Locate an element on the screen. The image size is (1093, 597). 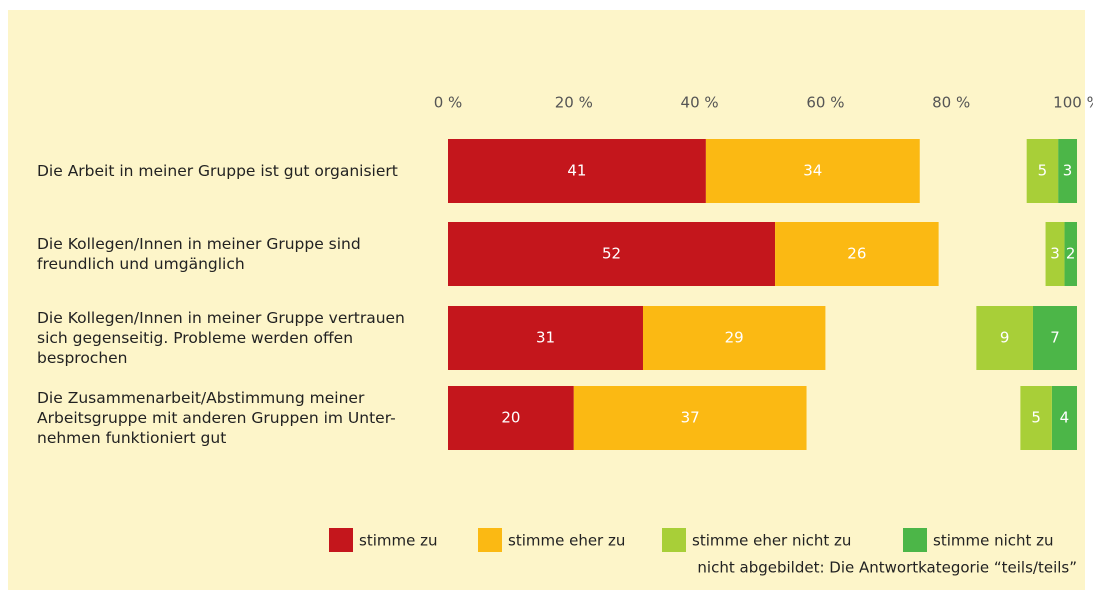
value-label: 9 is located at coordinates (1005, 338).